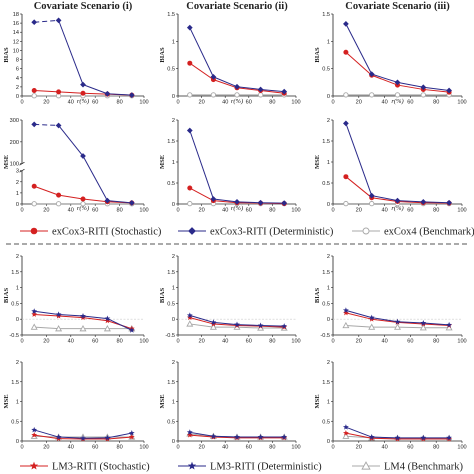 The height and width of the screenshot is (474, 474). Describe the element at coordinates (14, 165) in the screenshot. I see `y-tick-label: 100` at that location.